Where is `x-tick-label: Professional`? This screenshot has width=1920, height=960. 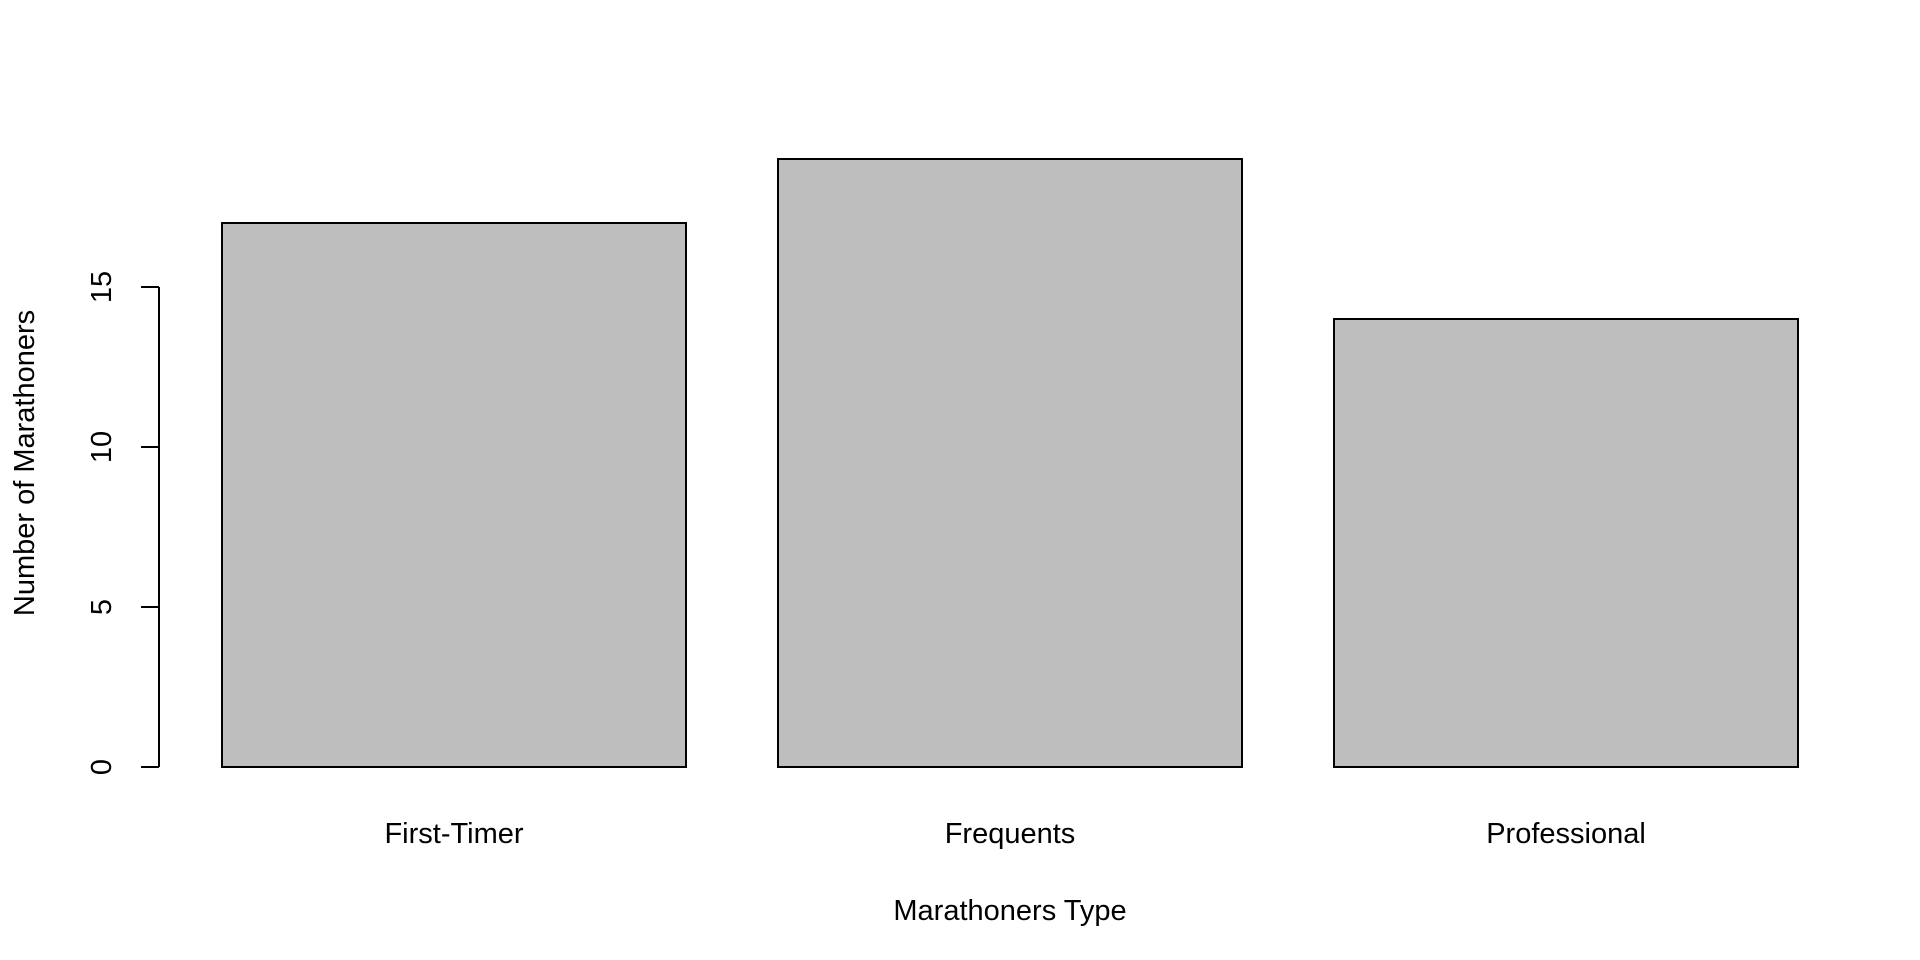 x-tick-label: Professional is located at coordinates (1566, 834).